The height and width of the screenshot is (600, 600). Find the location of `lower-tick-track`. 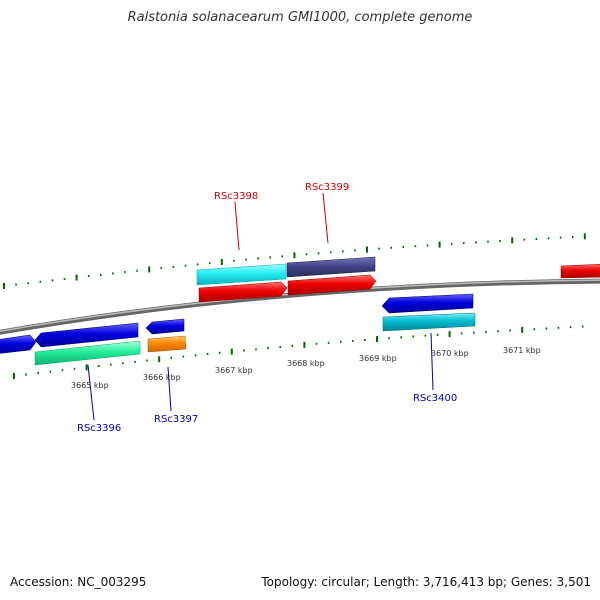

lower-tick-track is located at coordinates (298, 352).